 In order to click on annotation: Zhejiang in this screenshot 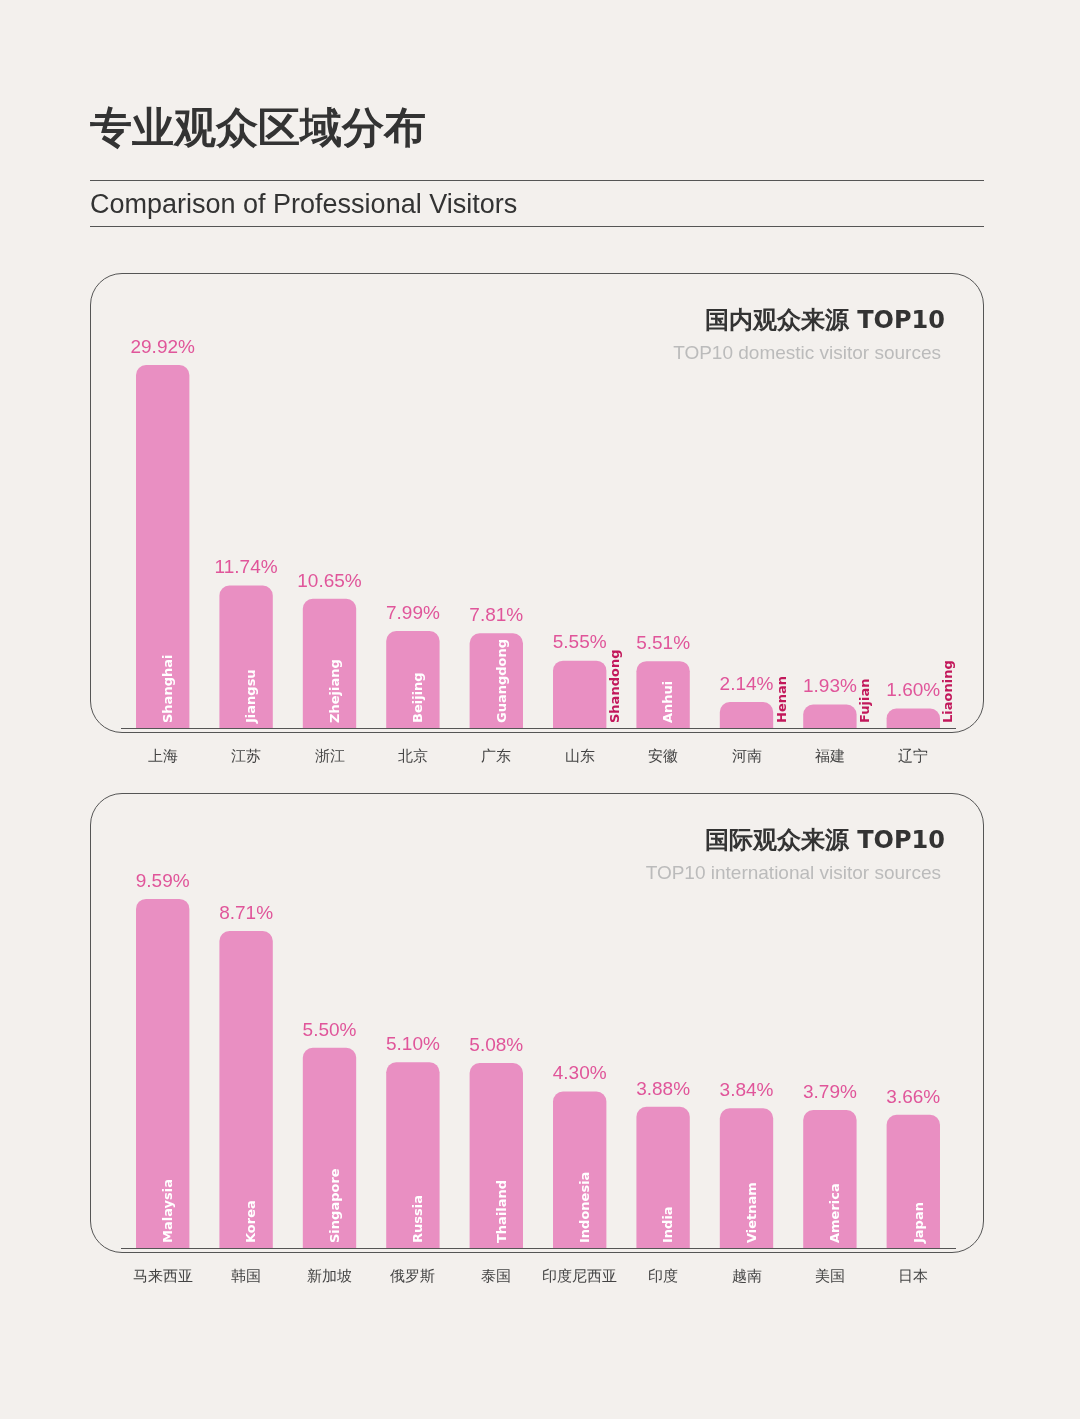, I will do `click(334, 691)`.